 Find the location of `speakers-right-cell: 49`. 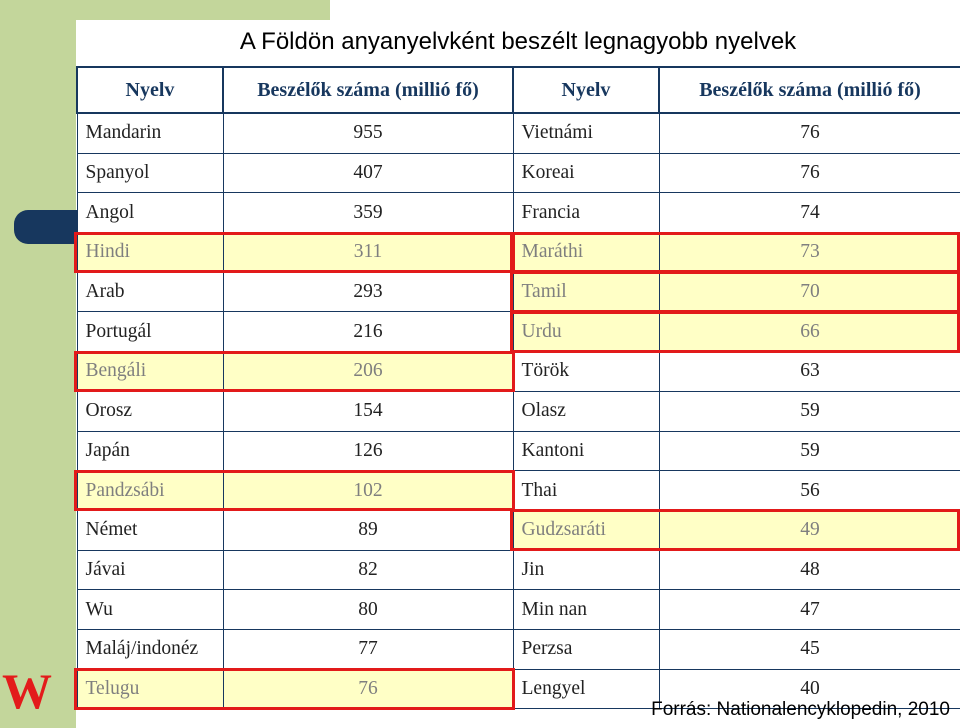

speakers-right-cell: 49 is located at coordinates (809, 530).